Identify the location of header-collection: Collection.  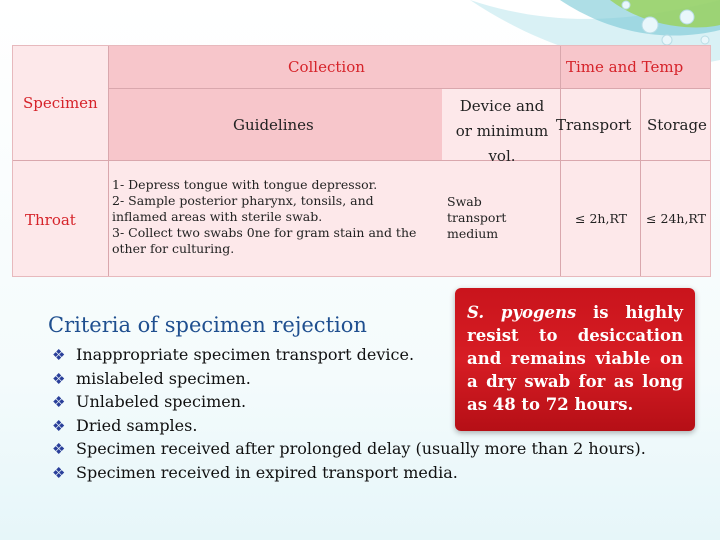
(326, 67).